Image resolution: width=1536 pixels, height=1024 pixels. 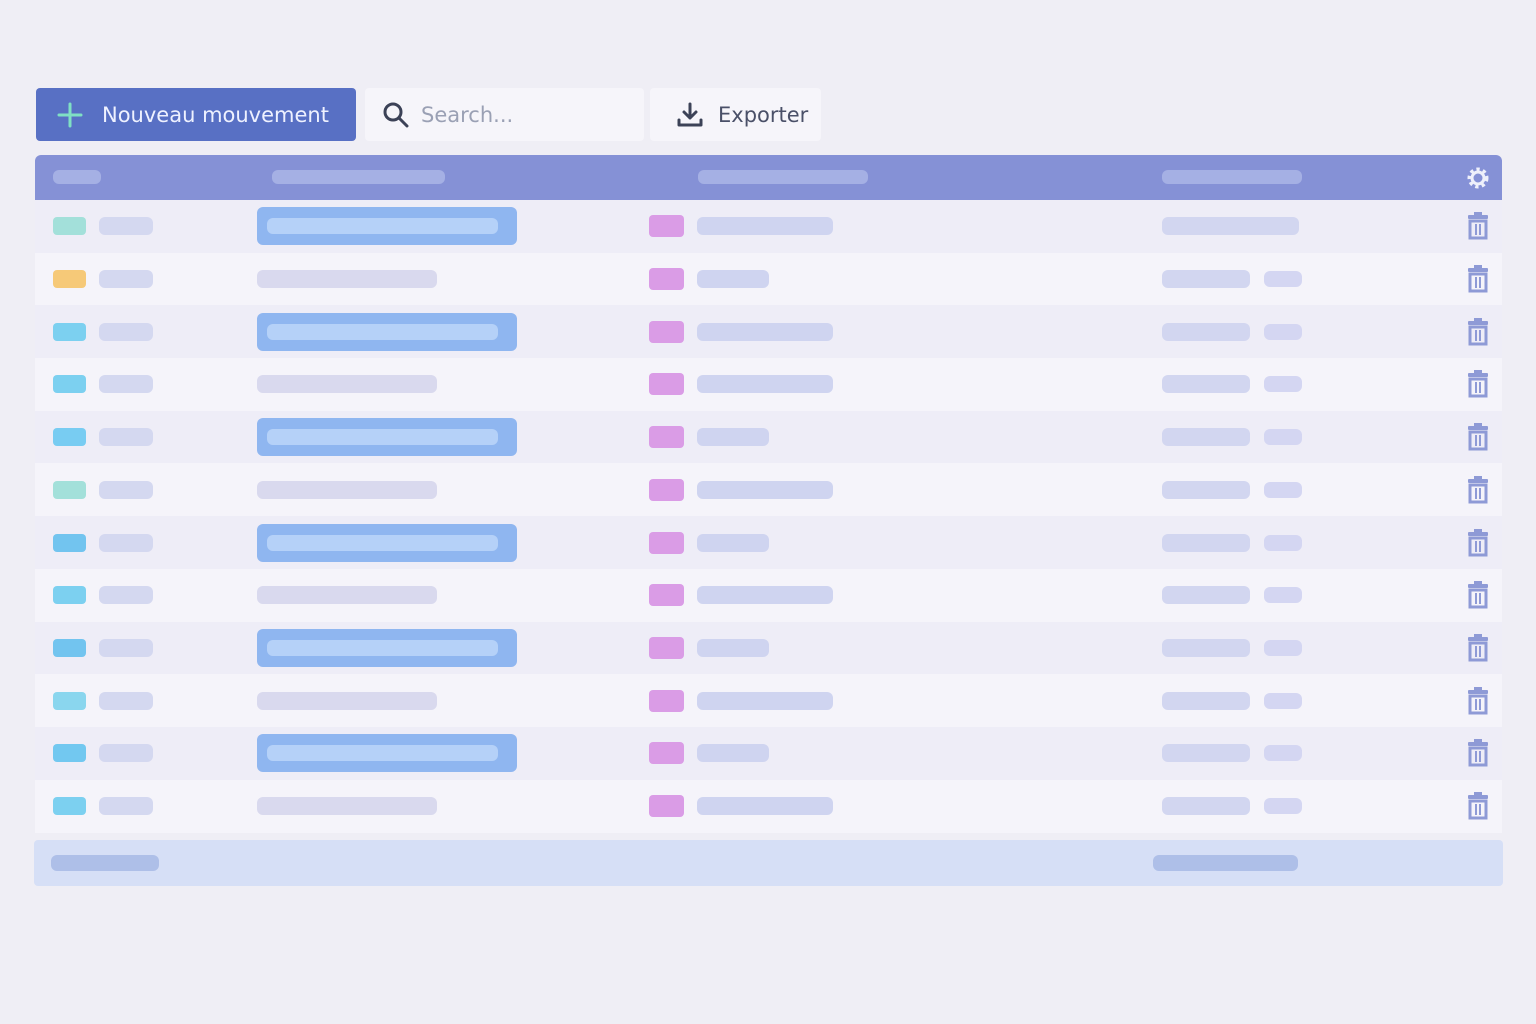 I want to click on table-footer, so click(x=768, y=863).